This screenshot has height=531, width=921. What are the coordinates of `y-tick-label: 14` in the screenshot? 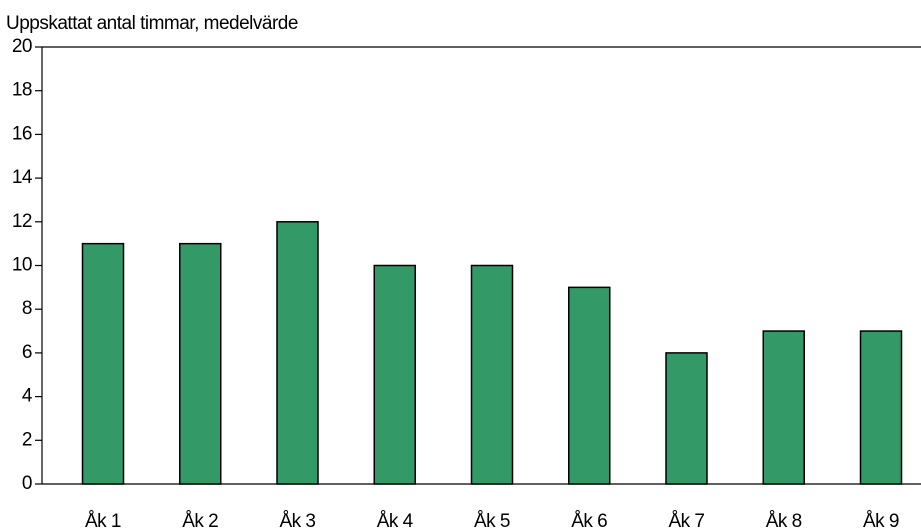 It's located at (22, 177).